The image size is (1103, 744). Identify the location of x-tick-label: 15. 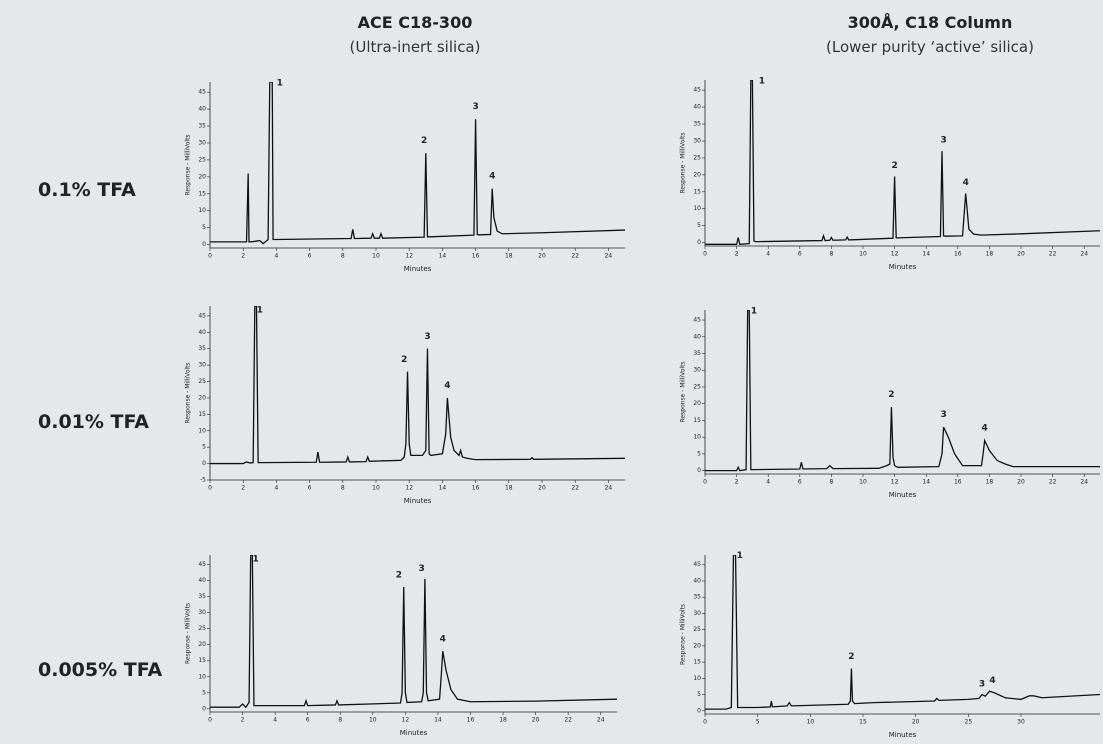
(863, 722).